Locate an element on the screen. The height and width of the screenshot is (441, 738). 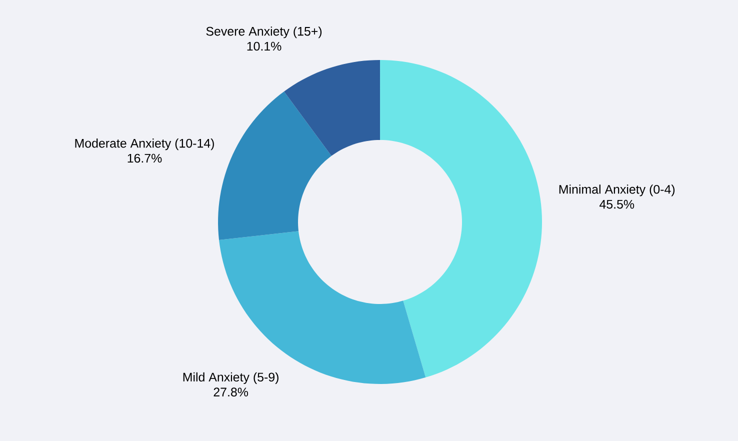
slice-label: Minimal Anxiety (0-4) is located at coordinates (617, 190).